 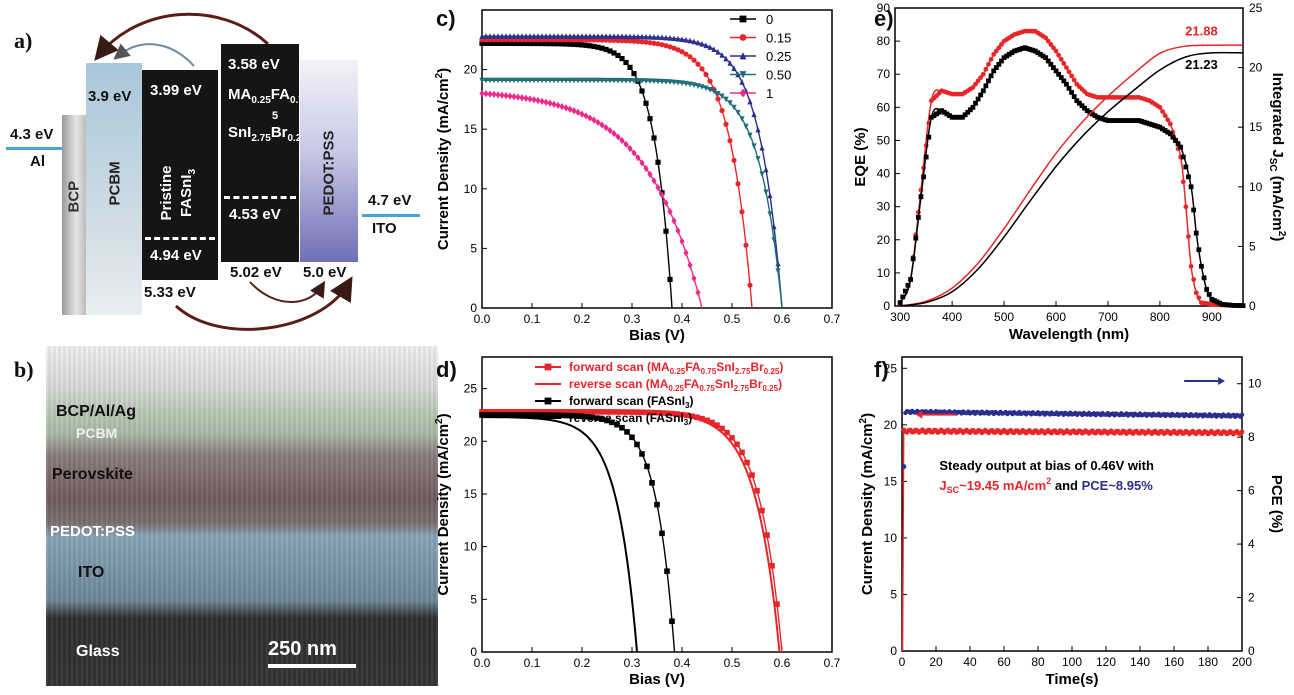 What do you see at coordinates (724, 384) in the screenshot?
I see `legend-text: SnI` at bounding box center [724, 384].